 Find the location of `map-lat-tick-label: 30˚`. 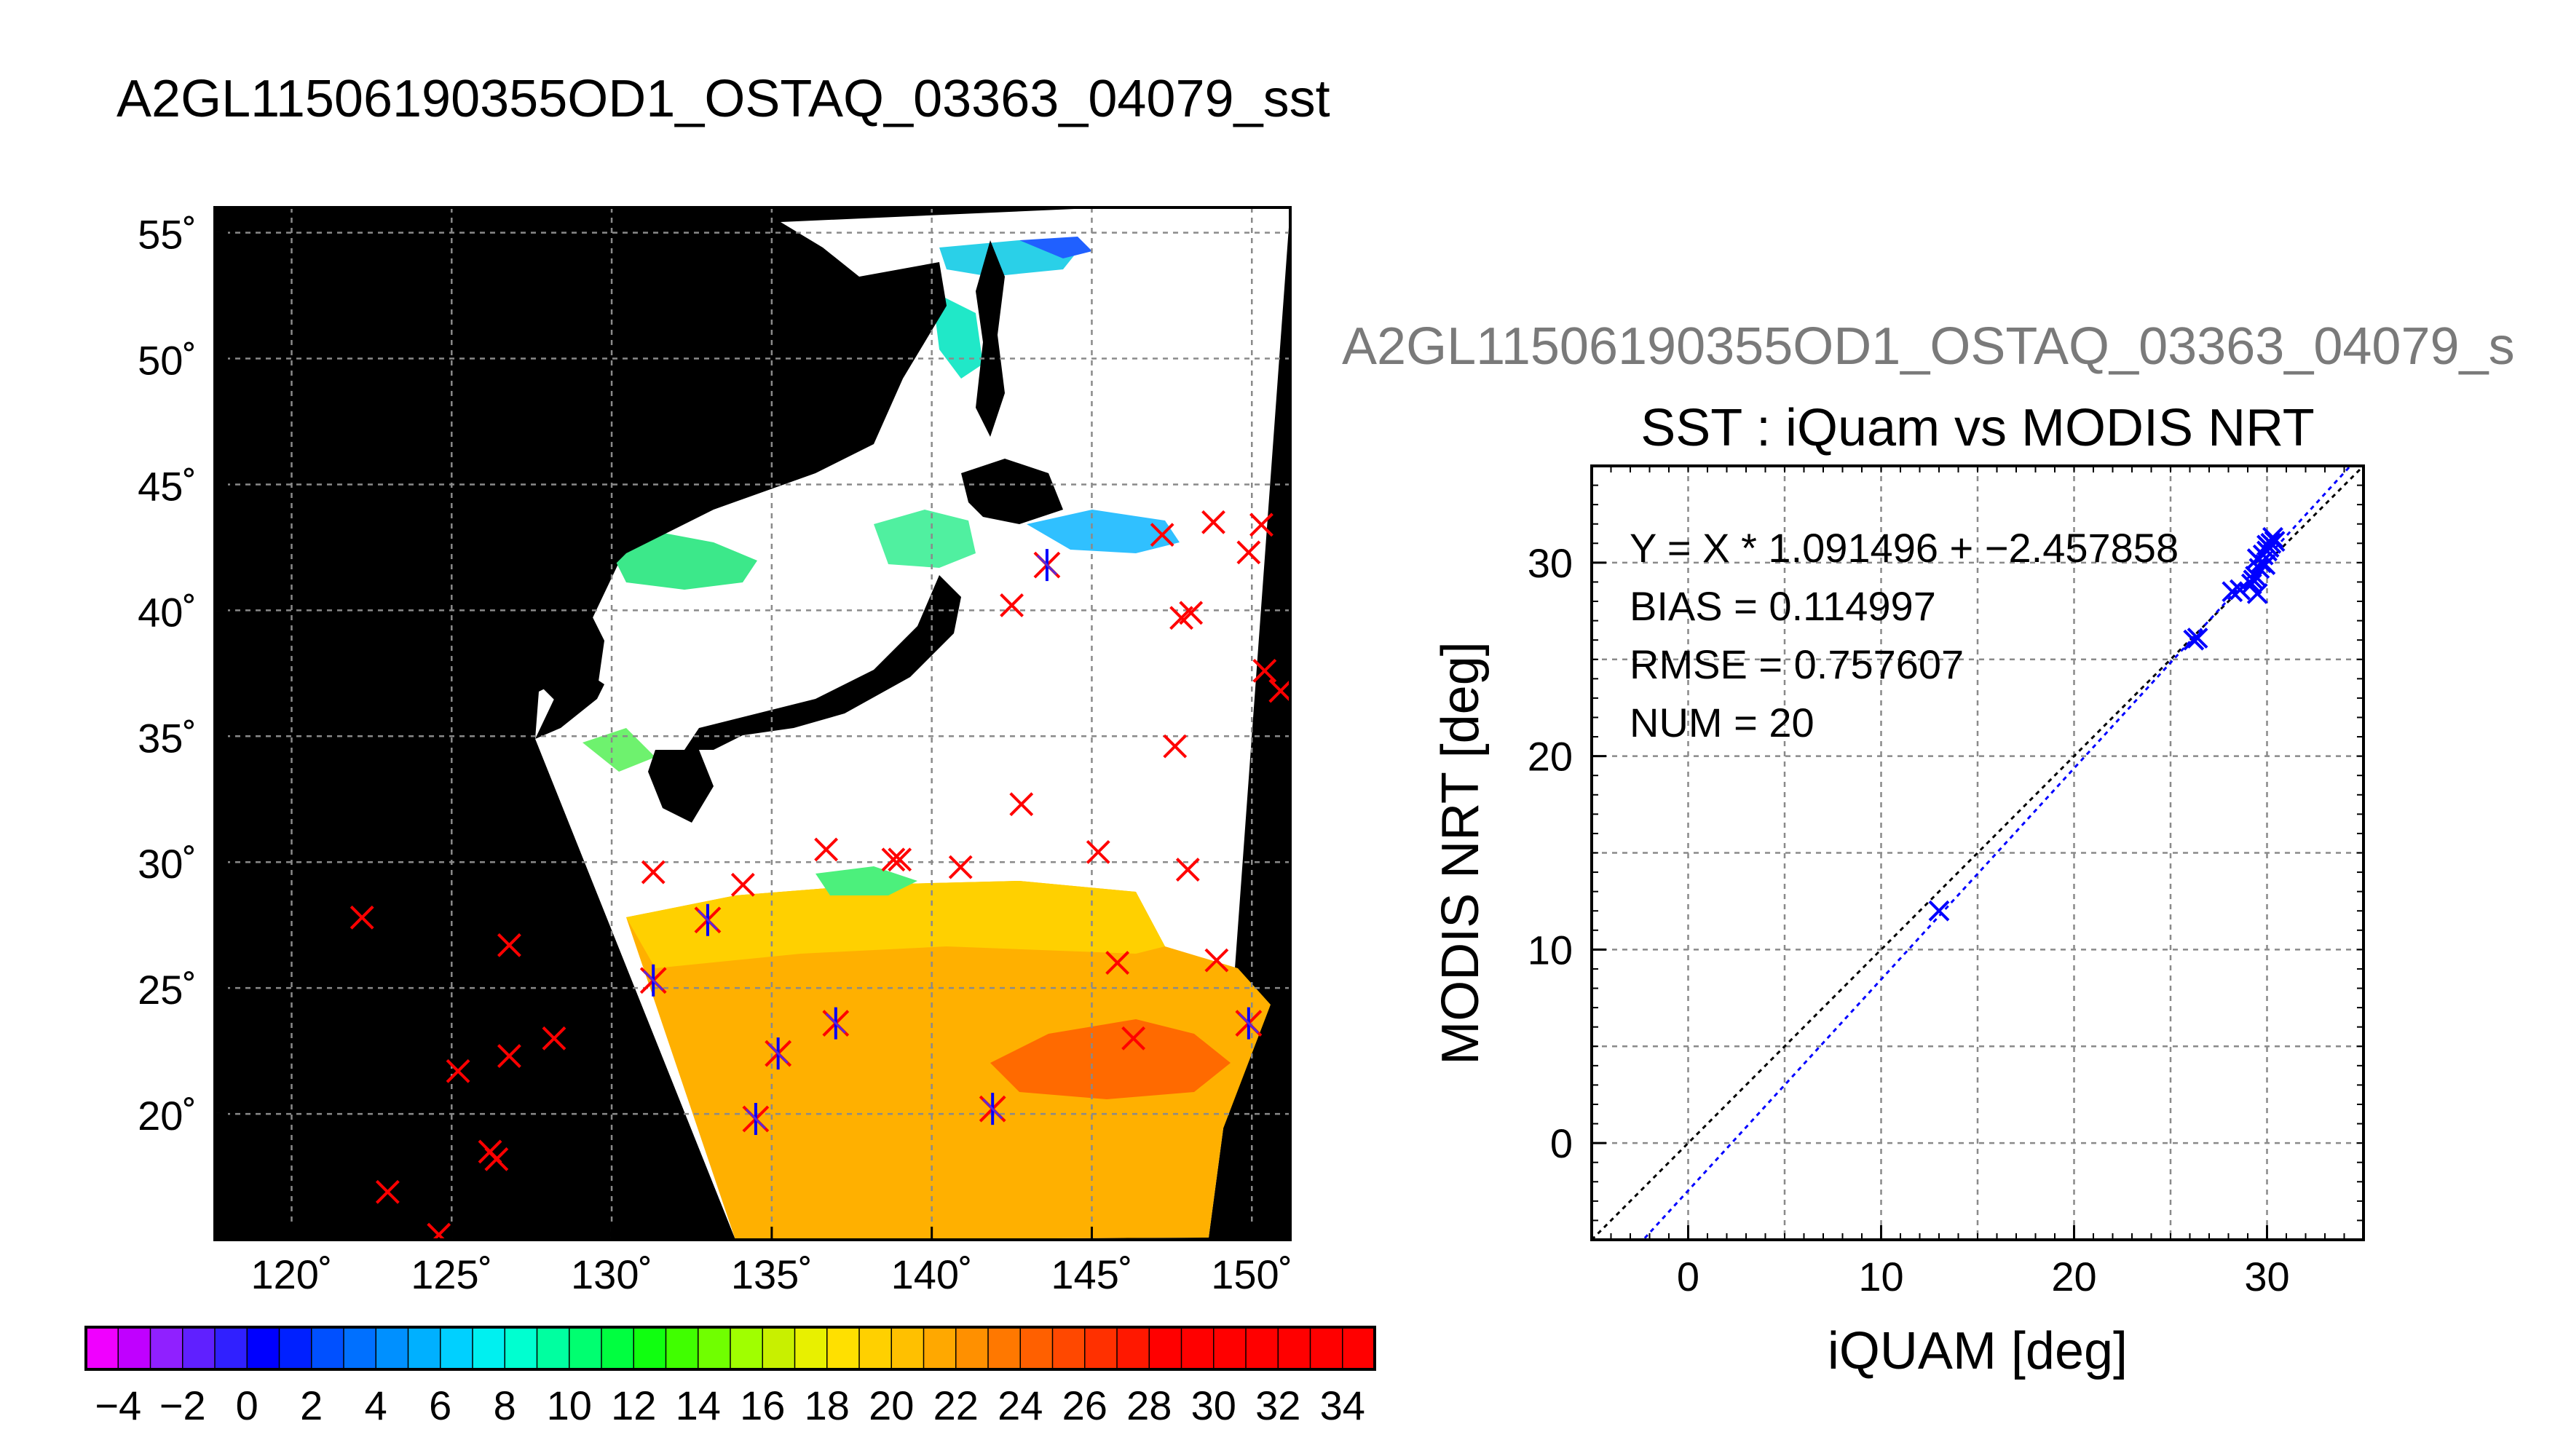

map-lat-tick-label: 30˚ is located at coordinates (167, 864).